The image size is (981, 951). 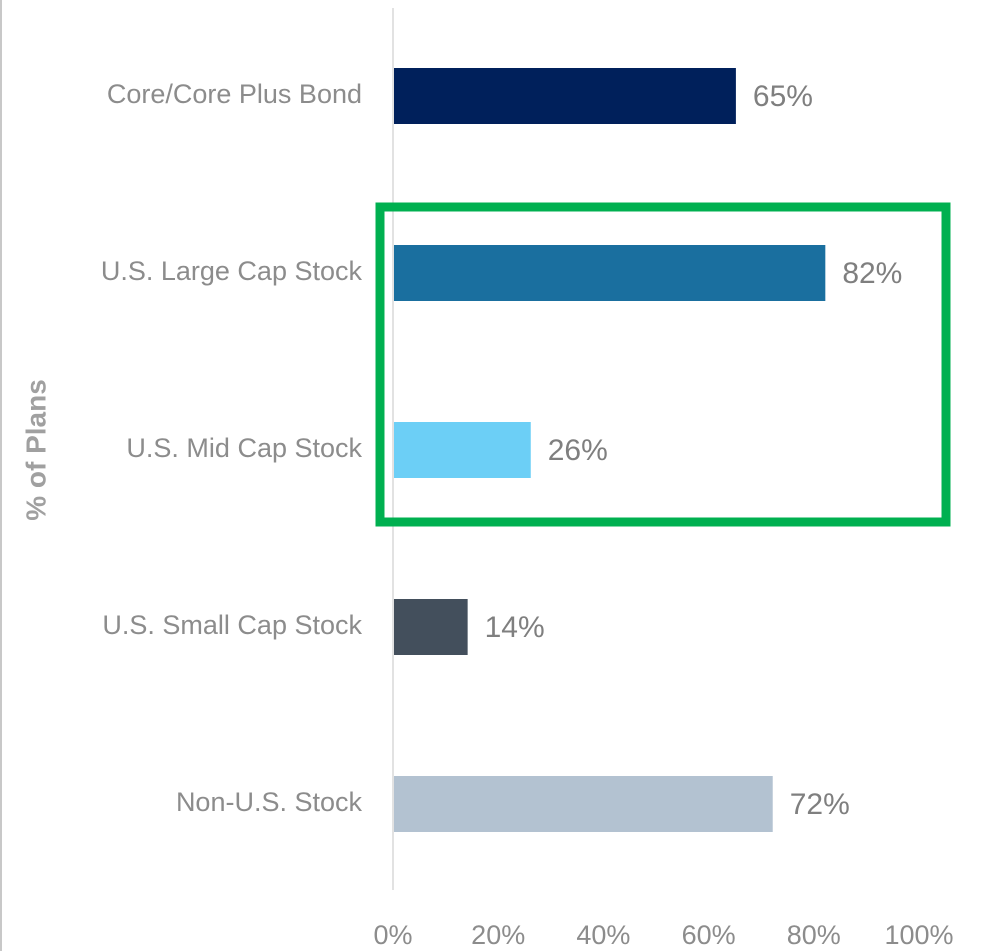 What do you see at coordinates (392, 935) in the screenshot?
I see `x-tick-label: 0%` at bounding box center [392, 935].